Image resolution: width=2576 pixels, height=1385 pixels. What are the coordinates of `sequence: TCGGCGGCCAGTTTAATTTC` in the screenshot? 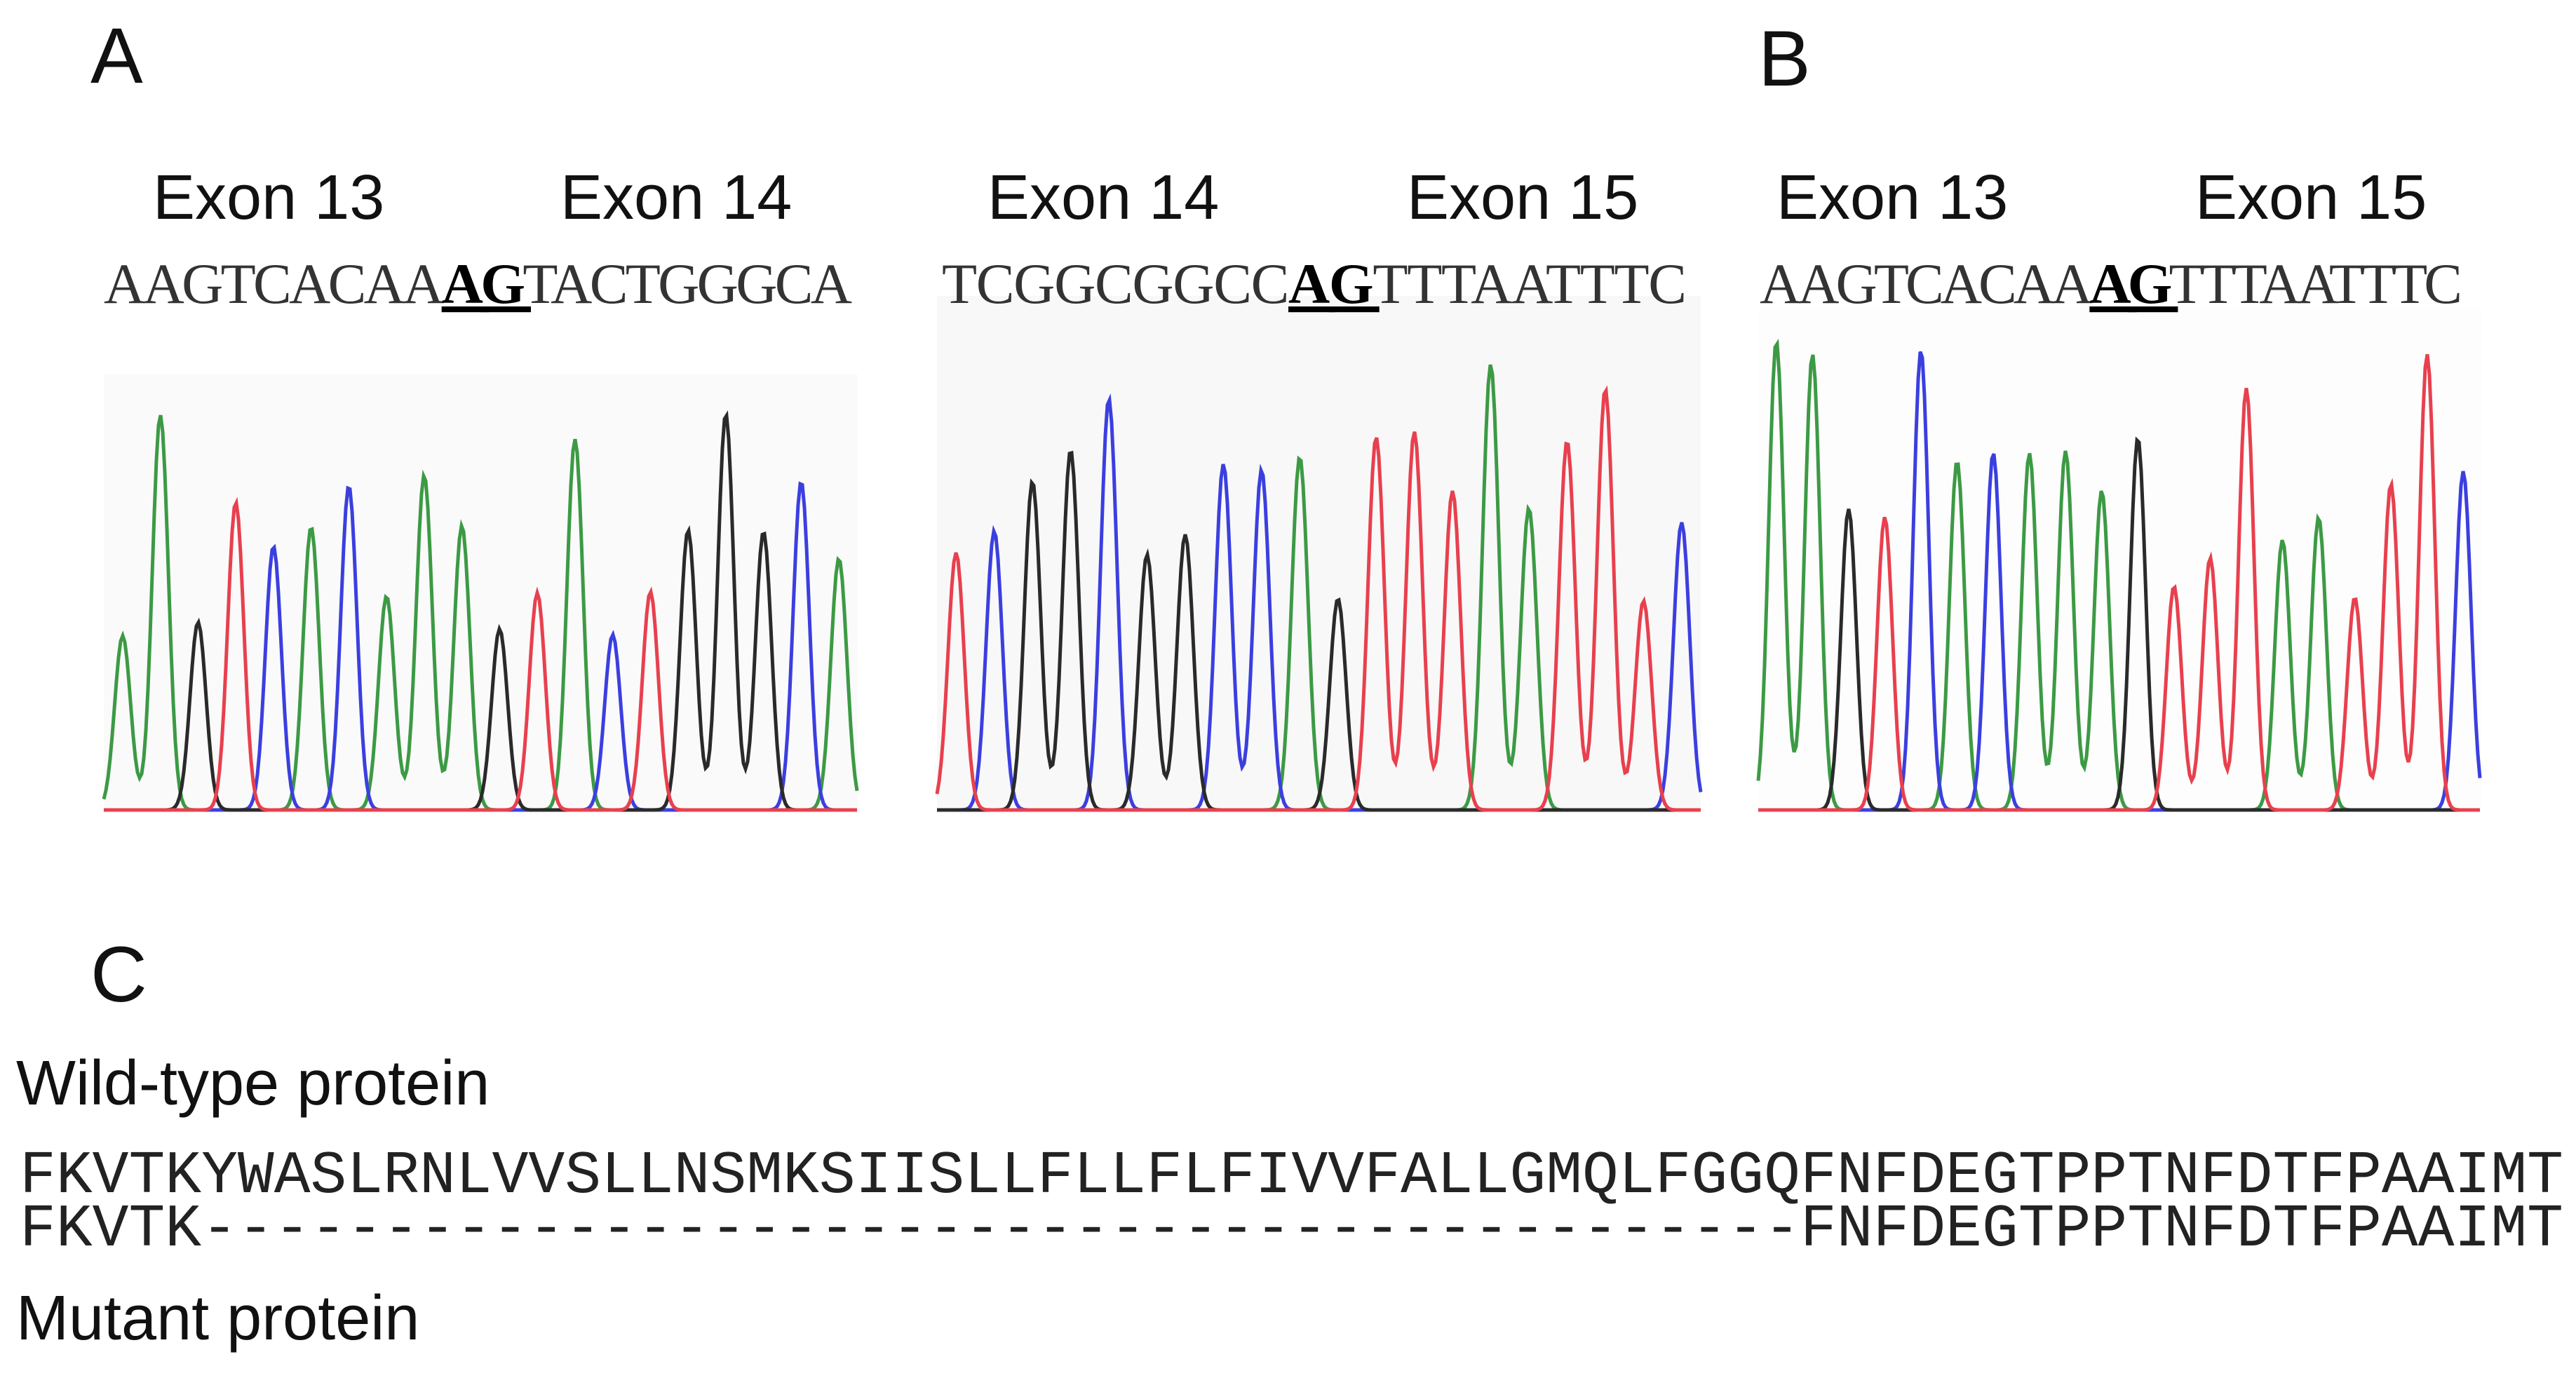 It's located at (1317, 284).